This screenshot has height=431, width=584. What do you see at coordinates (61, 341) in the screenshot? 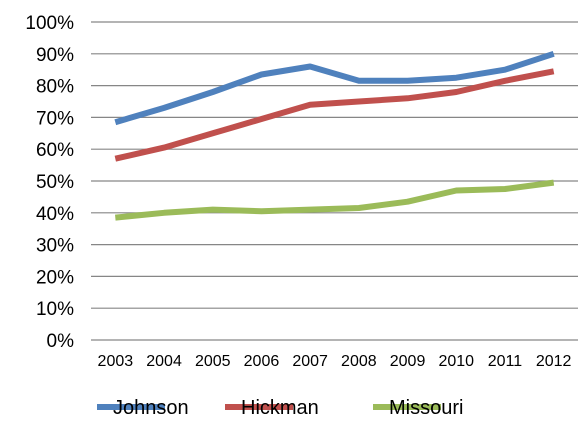
I see `y-tick-label: 0%` at bounding box center [61, 341].